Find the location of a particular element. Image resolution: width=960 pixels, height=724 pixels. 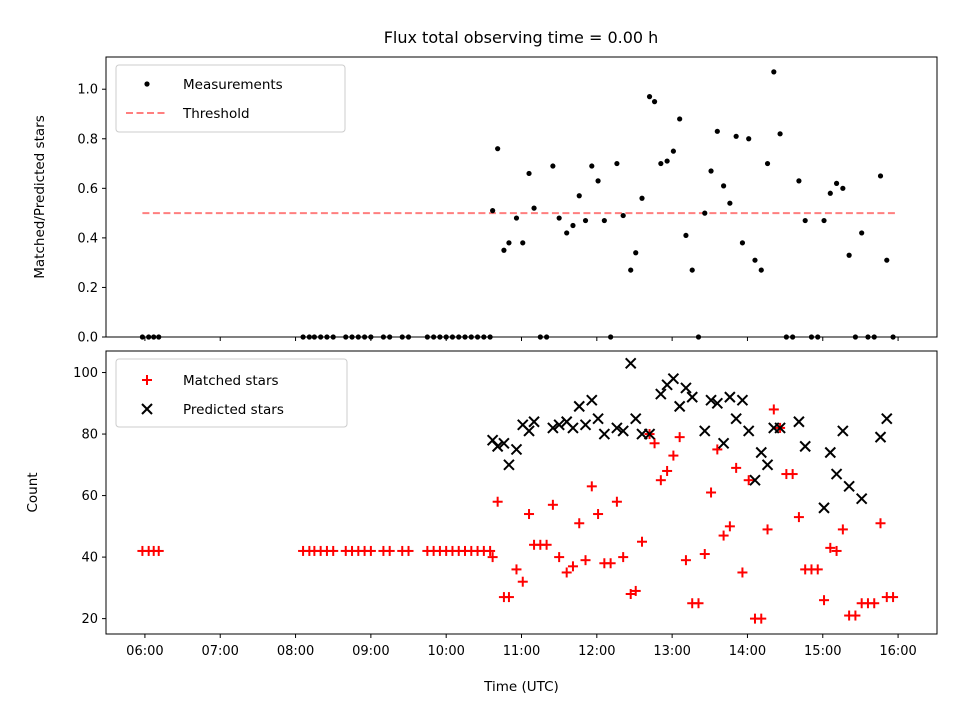

legend-label-predicted: Predicted stars is located at coordinates (233, 410).